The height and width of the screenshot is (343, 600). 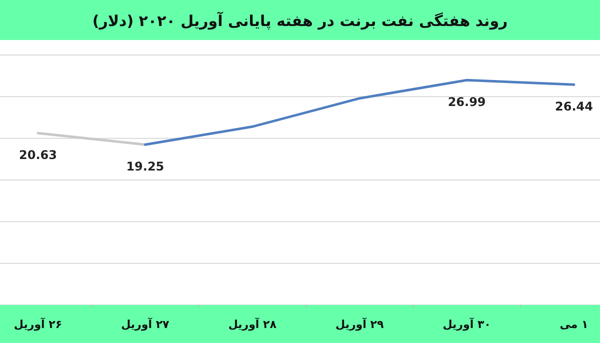 I want to click on x-tick-label: ۲۷ آوریل, so click(x=145, y=324).